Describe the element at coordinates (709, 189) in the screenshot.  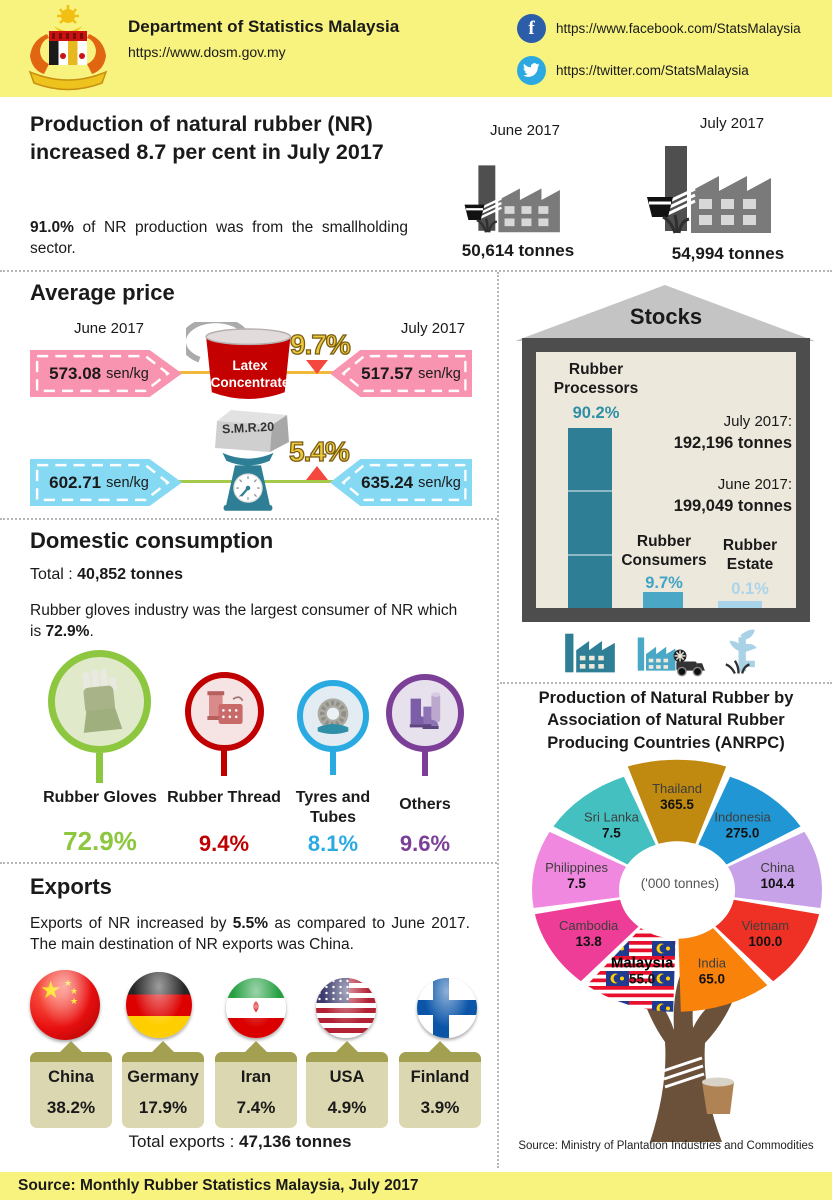
I see `factory-july-icon` at that location.